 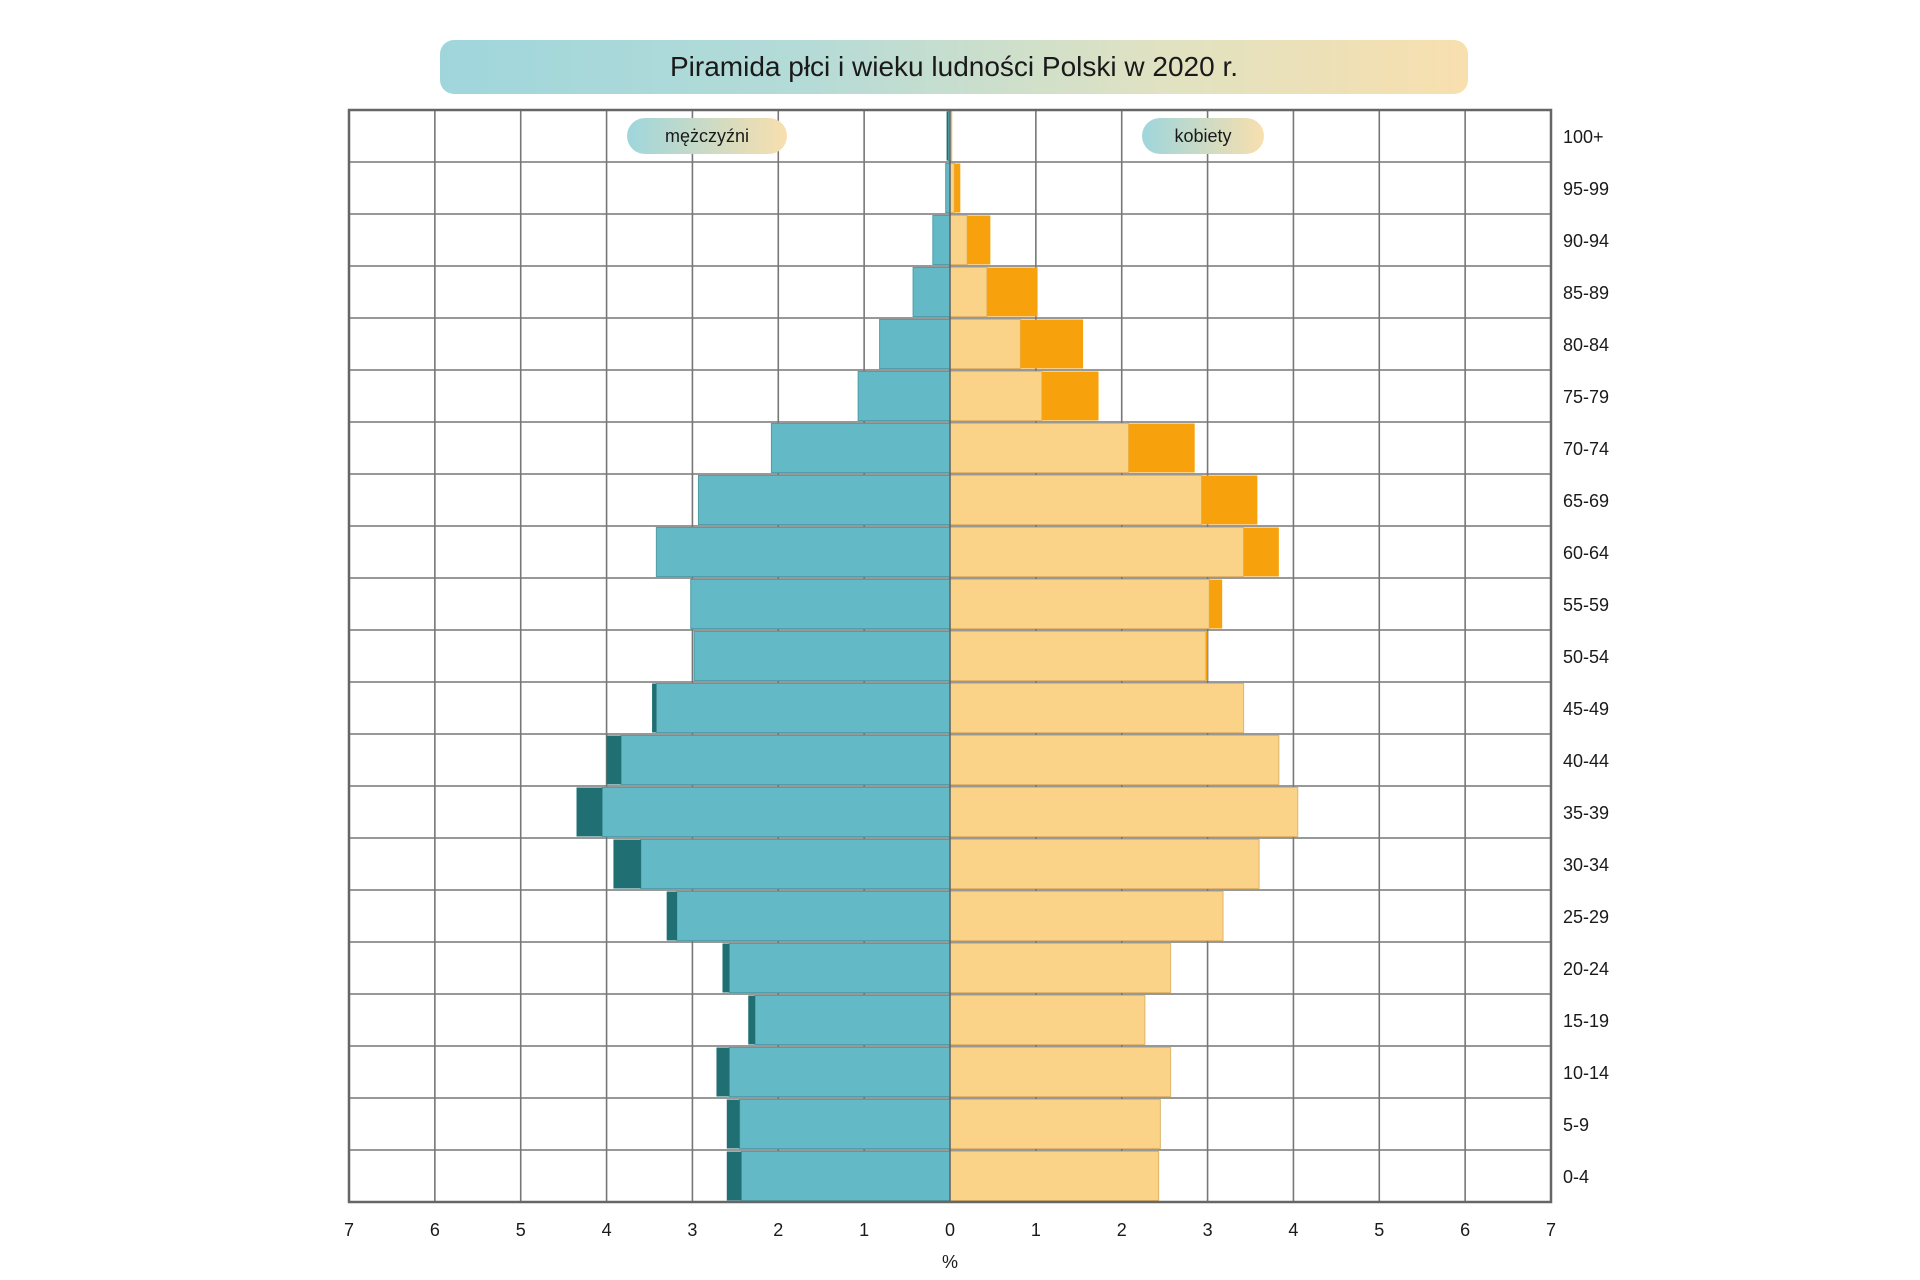 What do you see at coordinates (950, 1230) in the screenshot?
I see `x-tick-label: 0` at bounding box center [950, 1230].